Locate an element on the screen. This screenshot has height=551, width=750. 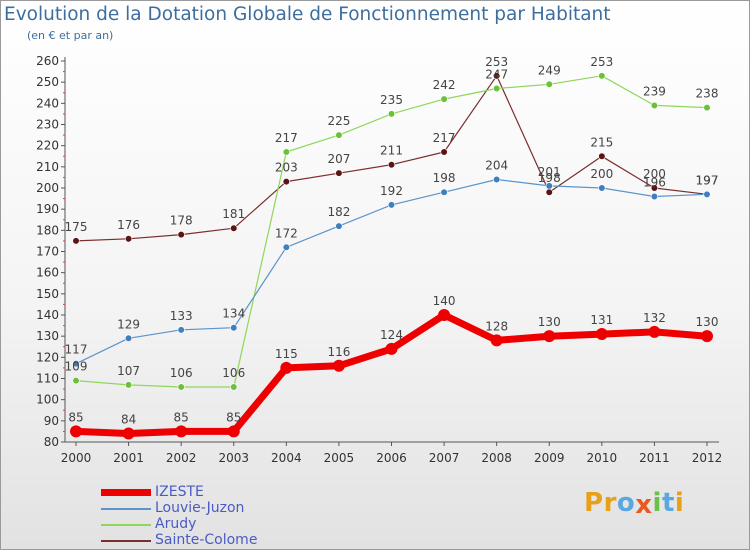
y-tick-label: 90 is located at coordinates (51, 421).